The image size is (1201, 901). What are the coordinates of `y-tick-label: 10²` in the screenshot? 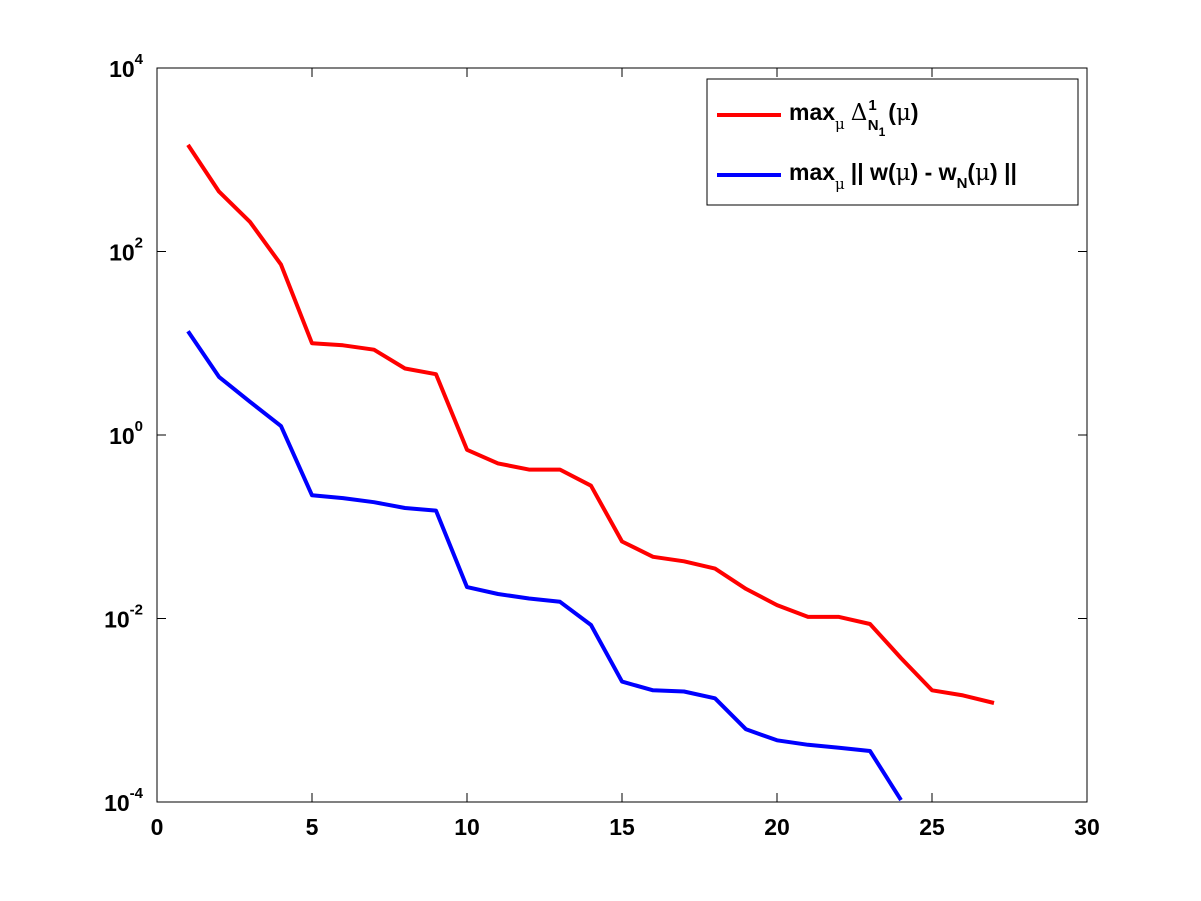 It's located at (126, 250).